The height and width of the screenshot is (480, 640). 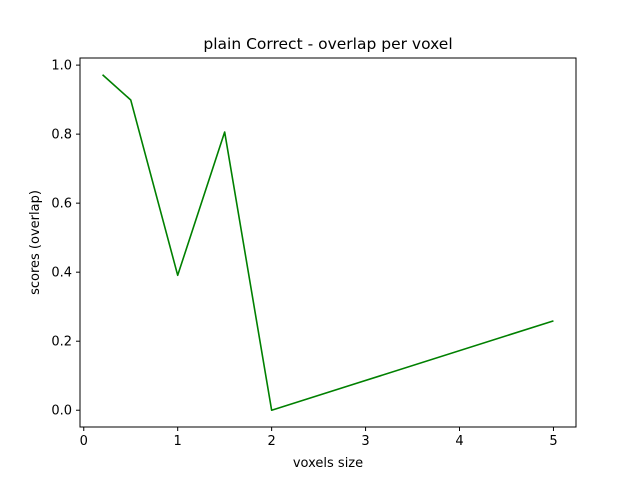 What do you see at coordinates (178, 441) in the screenshot?
I see `x-tick-label: 1` at bounding box center [178, 441].